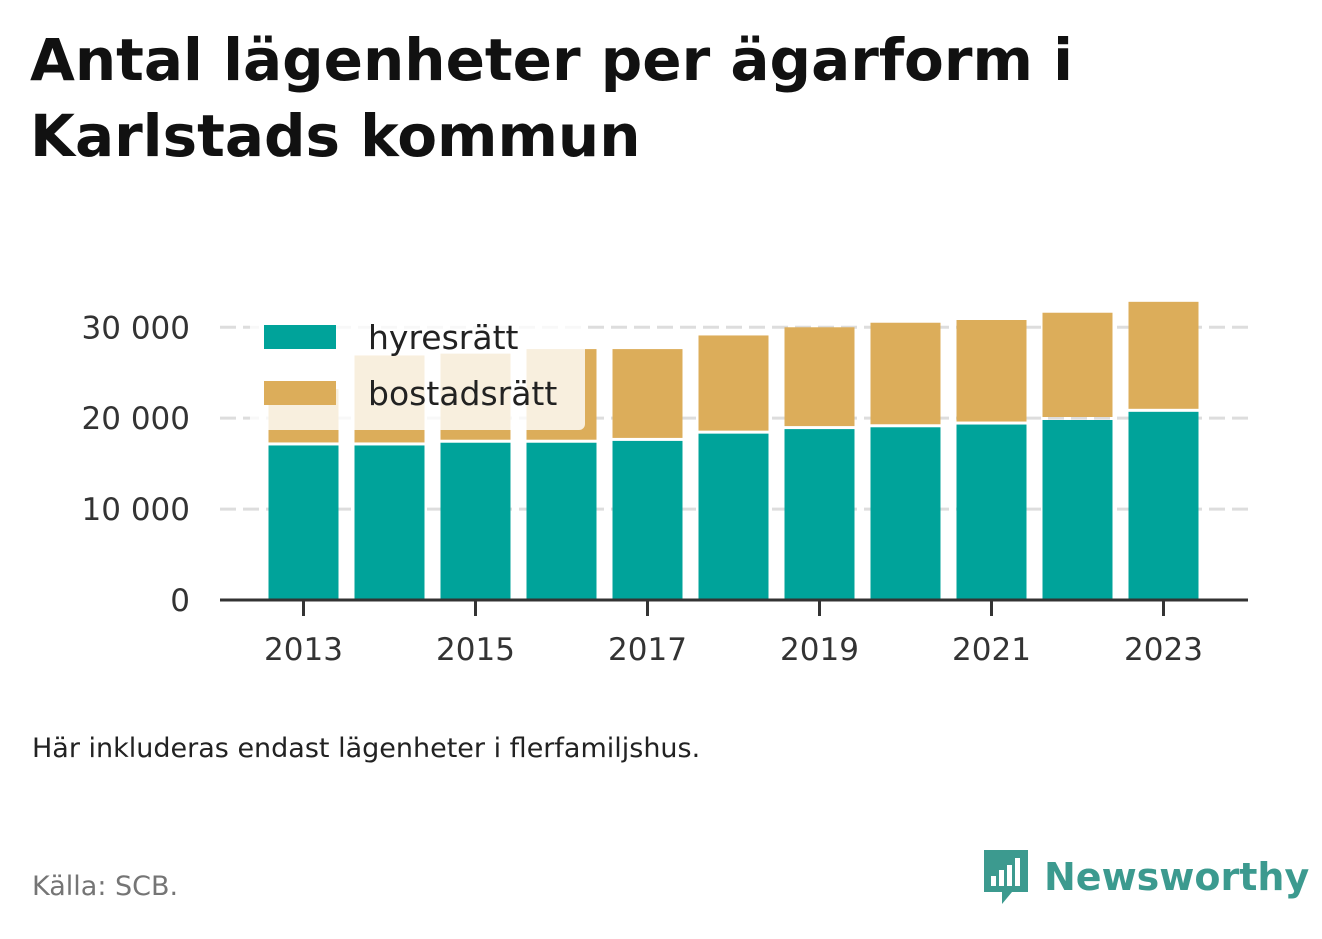 Image resolution: width=1322 pixels, height=939 pixels. I want to click on bar-bostadsratt-2017, so click(647, 393).